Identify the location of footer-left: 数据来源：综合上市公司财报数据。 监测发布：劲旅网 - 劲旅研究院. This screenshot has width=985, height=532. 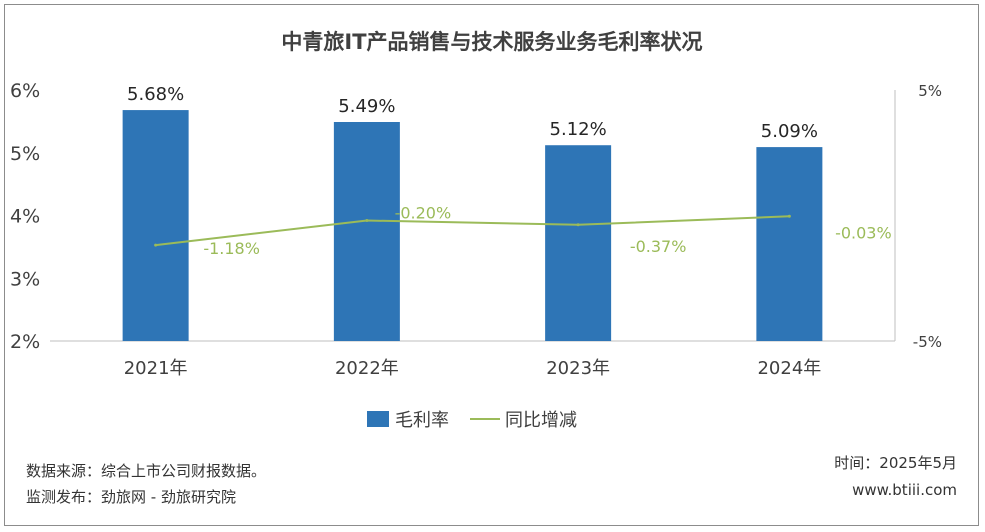
(146, 484).